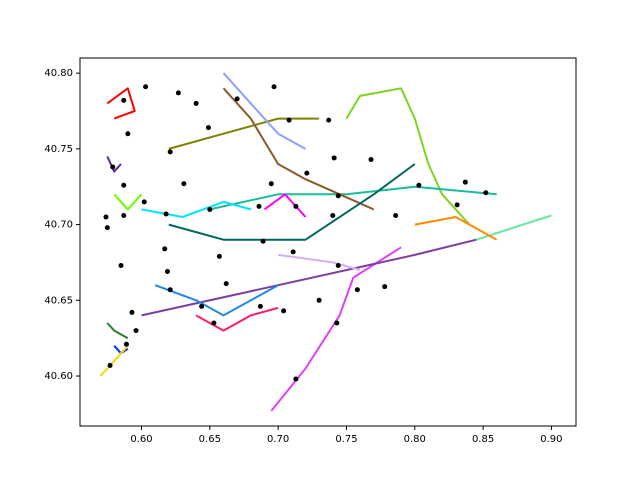  What do you see at coordinates (415, 439) in the screenshot?
I see `x-tick-label: 0.80` at bounding box center [415, 439].